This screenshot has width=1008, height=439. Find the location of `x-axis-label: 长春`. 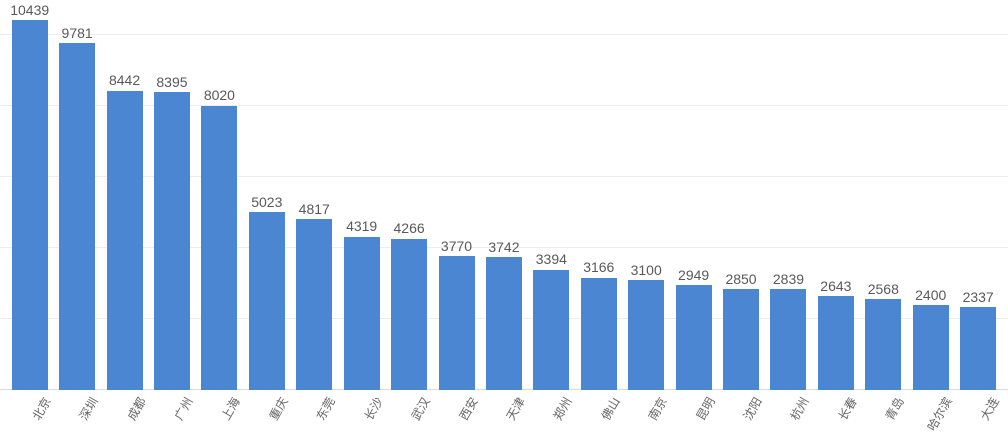

x-axis-label: 长春 is located at coordinates (847, 409).